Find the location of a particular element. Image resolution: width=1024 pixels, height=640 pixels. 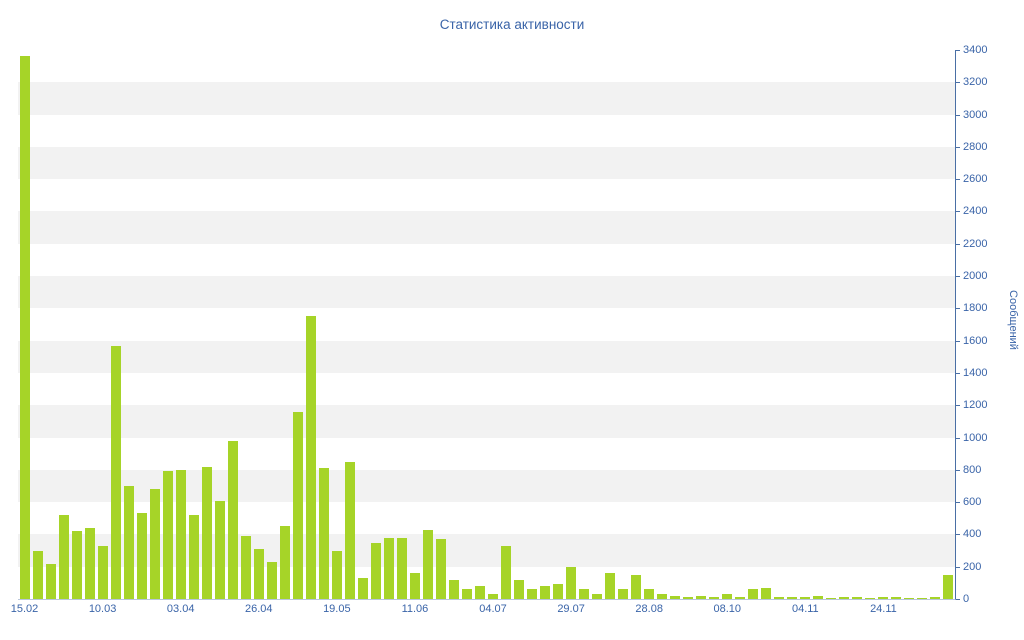

x-tick-label: 29.07 is located at coordinates (571, 609).